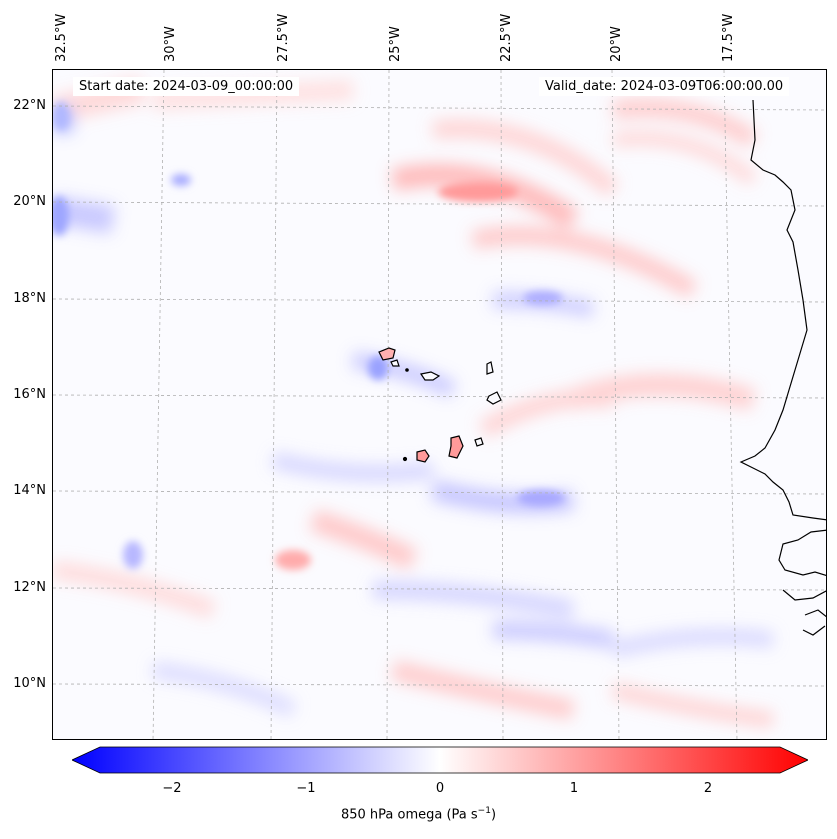  Describe the element at coordinates (664, 86) in the screenshot. I see `valid-date-label: Valid_date: 2024-03-09T06:00:00.00` at that location.